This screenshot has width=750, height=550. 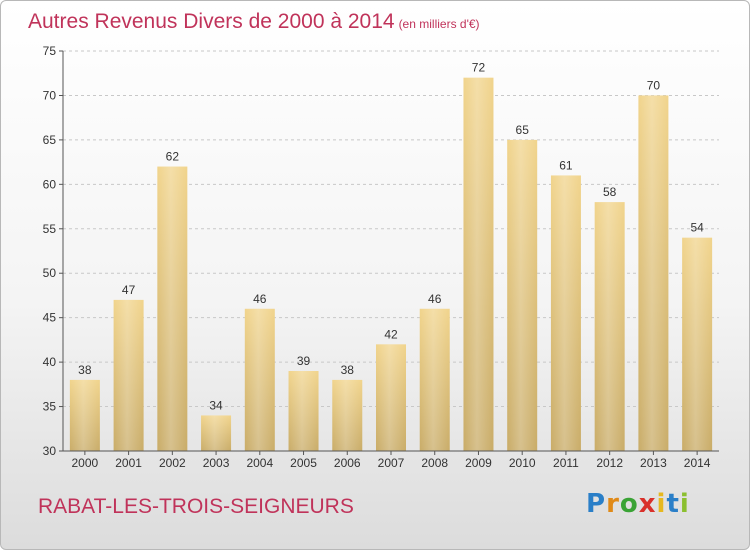 What do you see at coordinates (50, 451) in the screenshot?
I see `y-tick-label: 30` at bounding box center [50, 451].